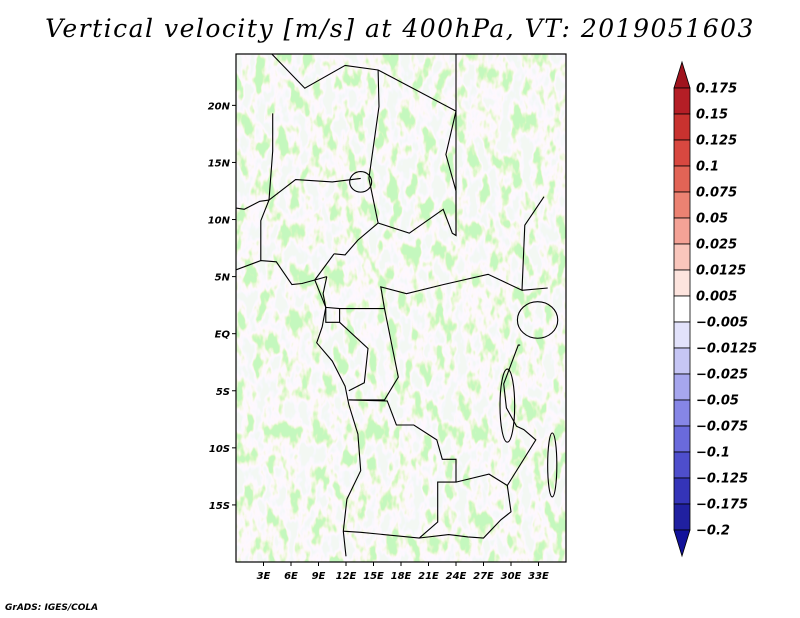  Describe the element at coordinates (222, 306) in the screenshot. I see `latitude-axis: 20N 15N 10N 5N EQ 5S 10S 15S` at that location.